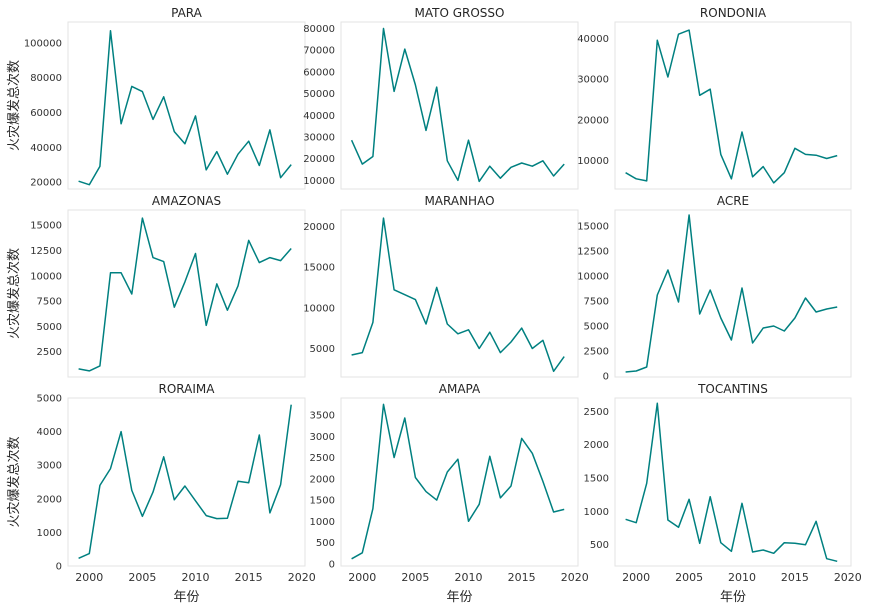 Image resolution: width=872 pixels, height=610 pixels. I want to click on panel: RONDONIA 10000 20000 30000 40000, so click(714, 98).